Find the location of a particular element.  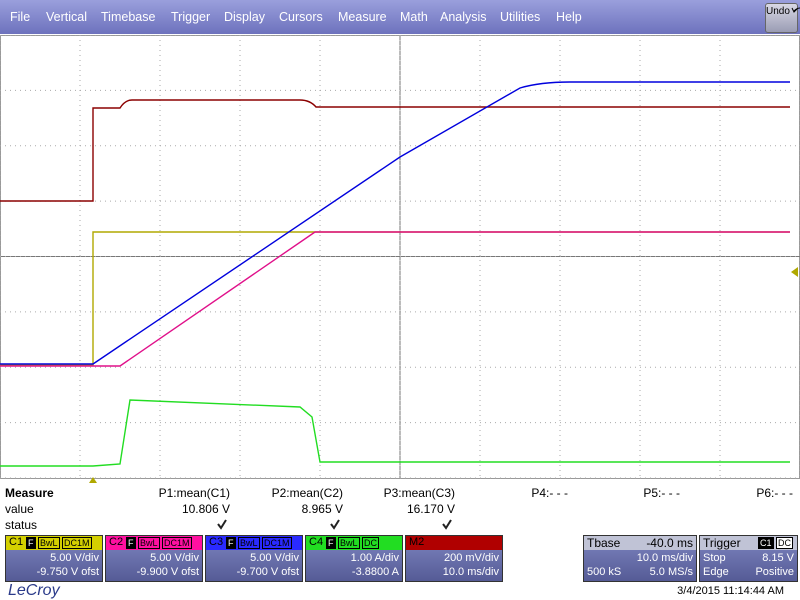

channel-offset: -3.8800 A is located at coordinates (375, 572).